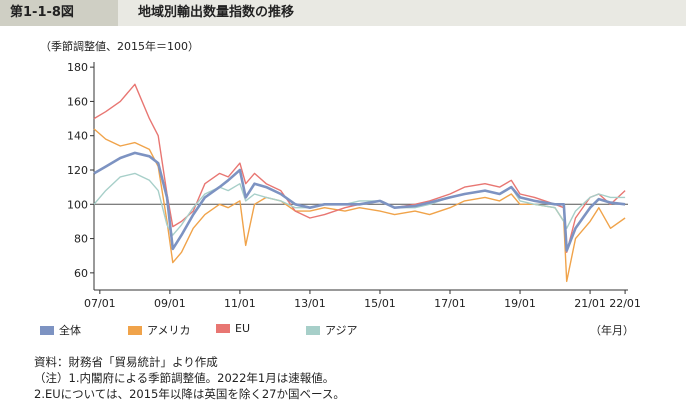  I want to click on y-tick-label: 100, so click(77, 204).